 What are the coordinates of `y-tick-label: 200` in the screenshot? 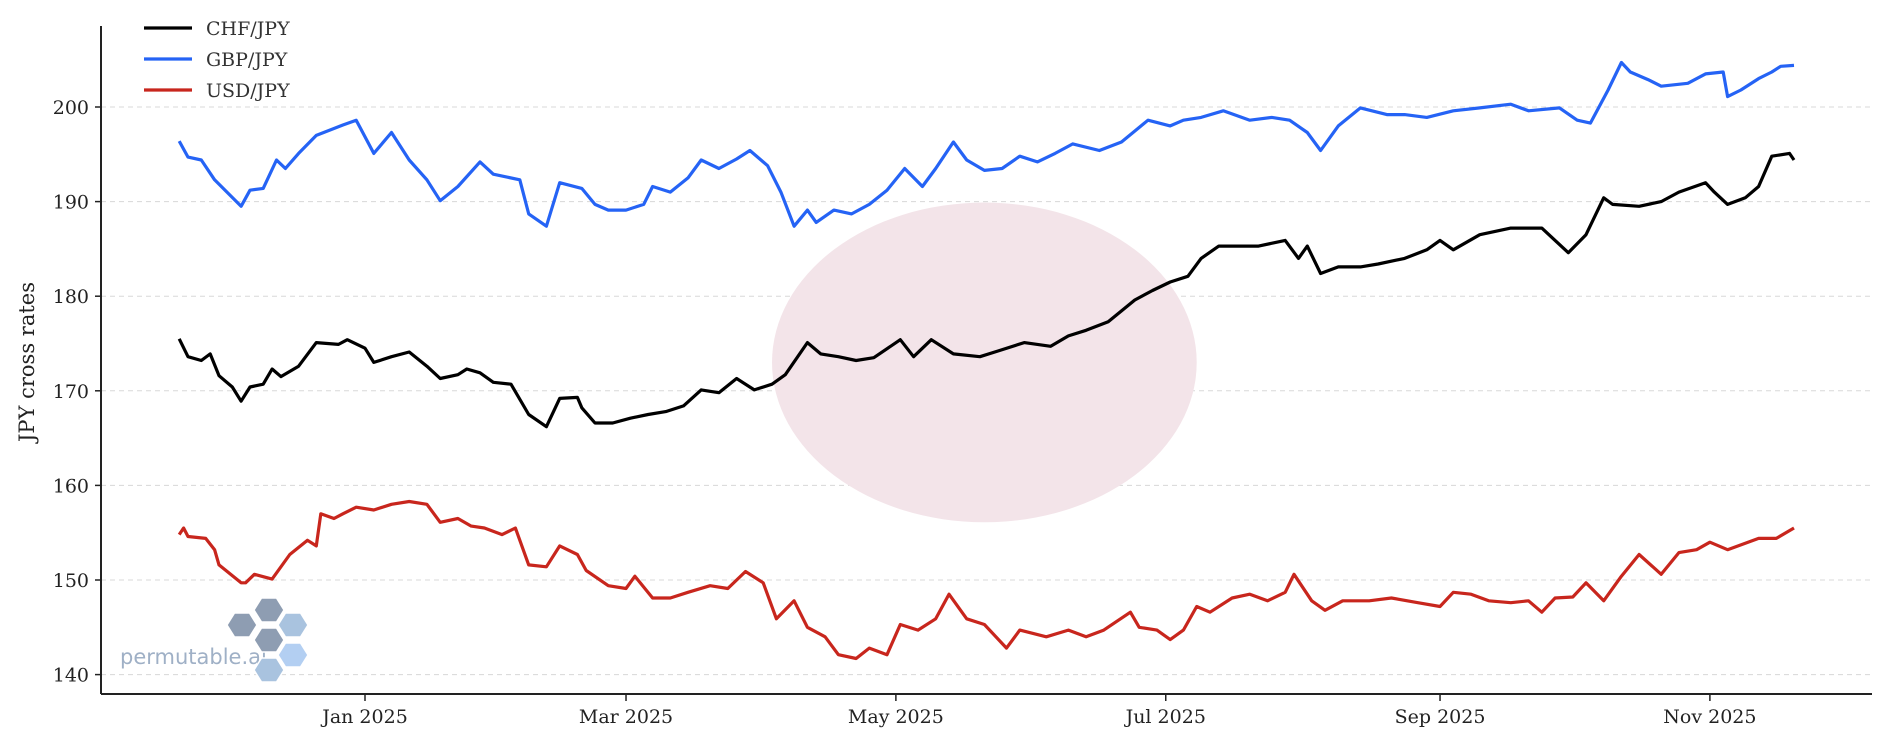 It's located at (71, 108).